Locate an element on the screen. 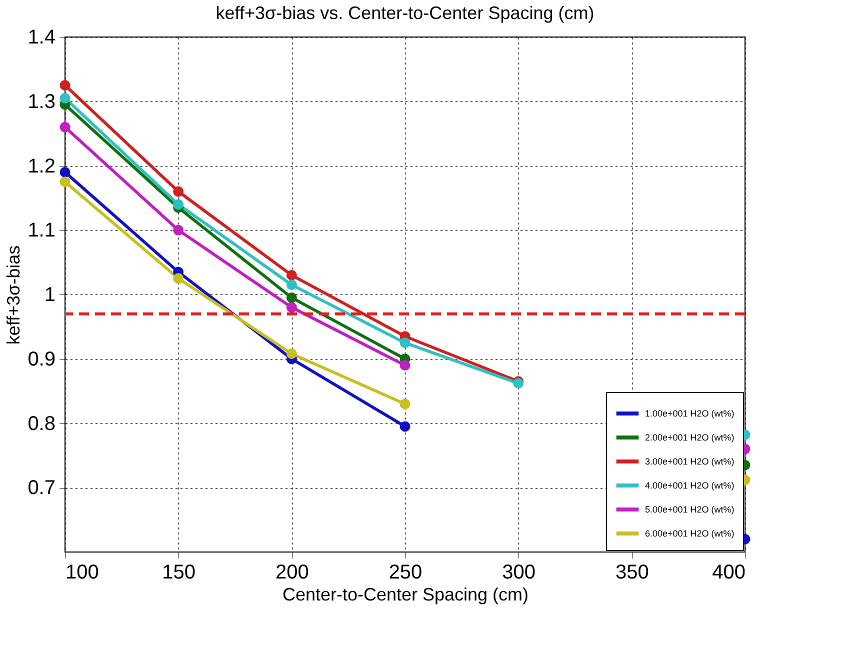 The image size is (844, 668). x-tick-label: 200 is located at coordinates (292, 573).